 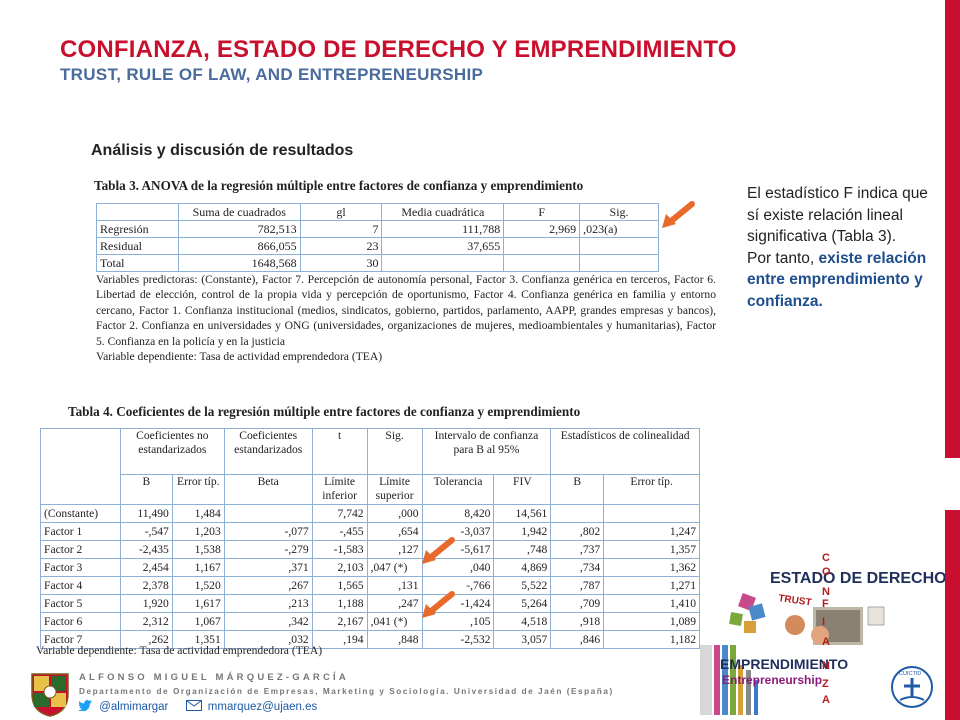 What do you see at coordinates (134, 706) in the screenshot?
I see `twitter-handle: @almimargar` at bounding box center [134, 706].